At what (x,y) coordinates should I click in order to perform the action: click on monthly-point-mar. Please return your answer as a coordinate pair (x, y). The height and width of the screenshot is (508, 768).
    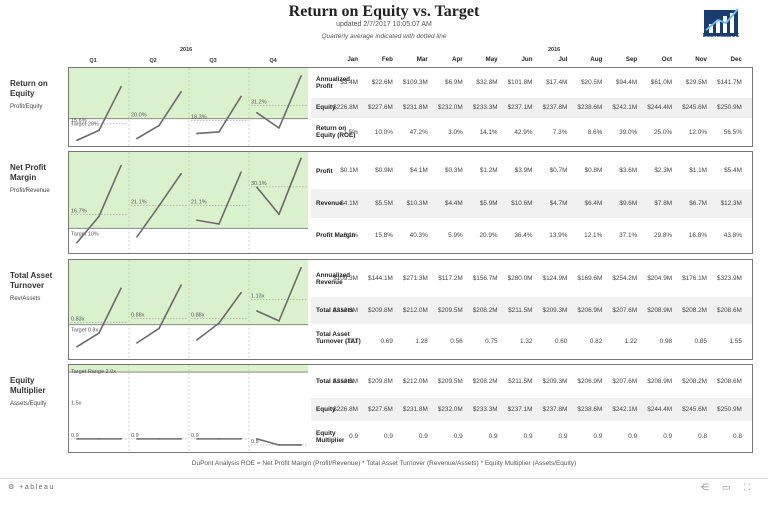
    Looking at the image, I should click on (121, 165).